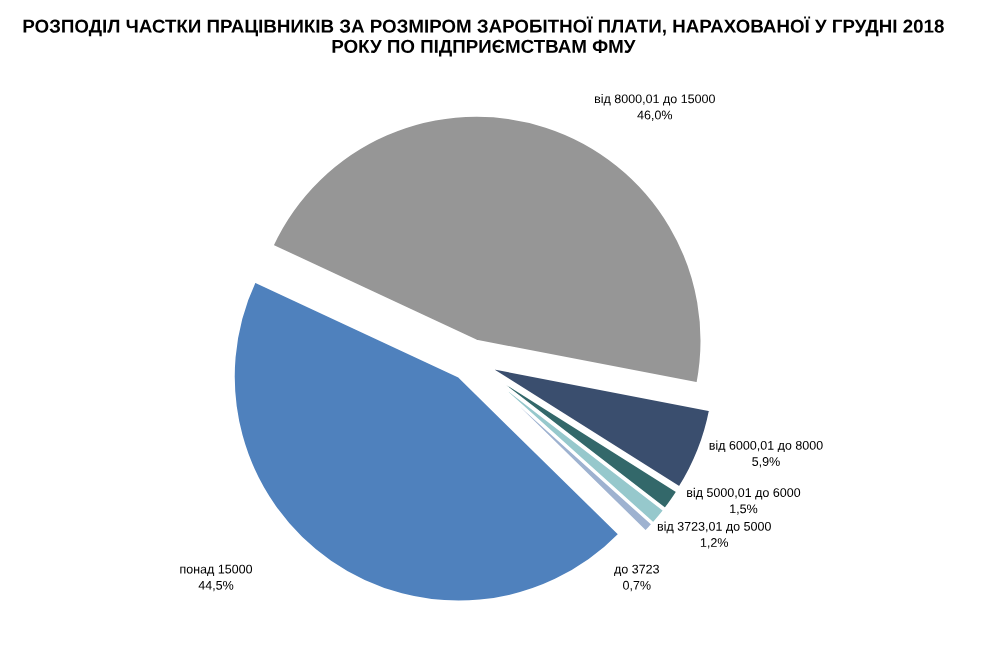 The height and width of the screenshot is (670, 1007). What do you see at coordinates (714, 543) in the screenshot?
I see `data-label: 1,2%` at bounding box center [714, 543].